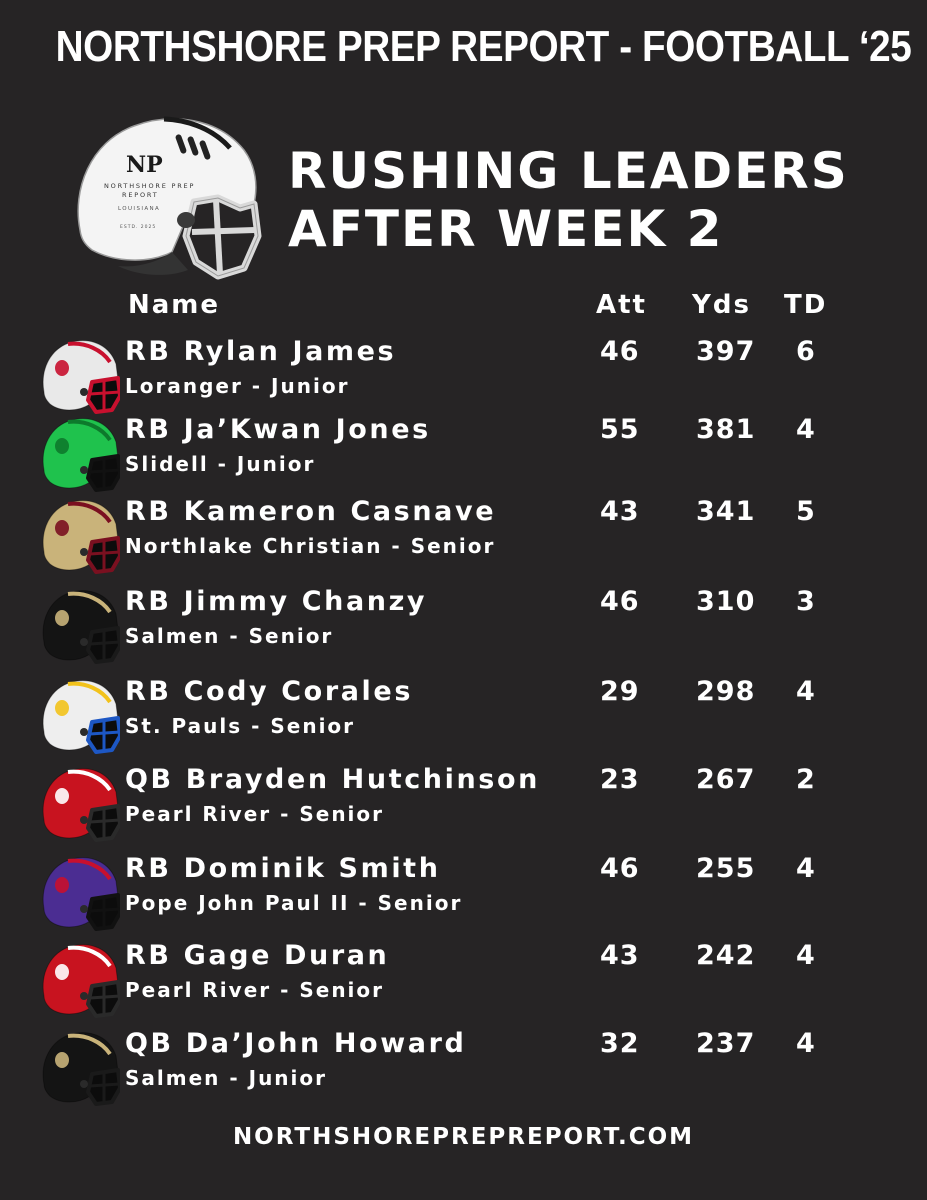 This screenshot has height=1200, width=927. Describe the element at coordinates (296, 1043) in the screenshot. I see `player-name: QB Da’John Howard` at that location.